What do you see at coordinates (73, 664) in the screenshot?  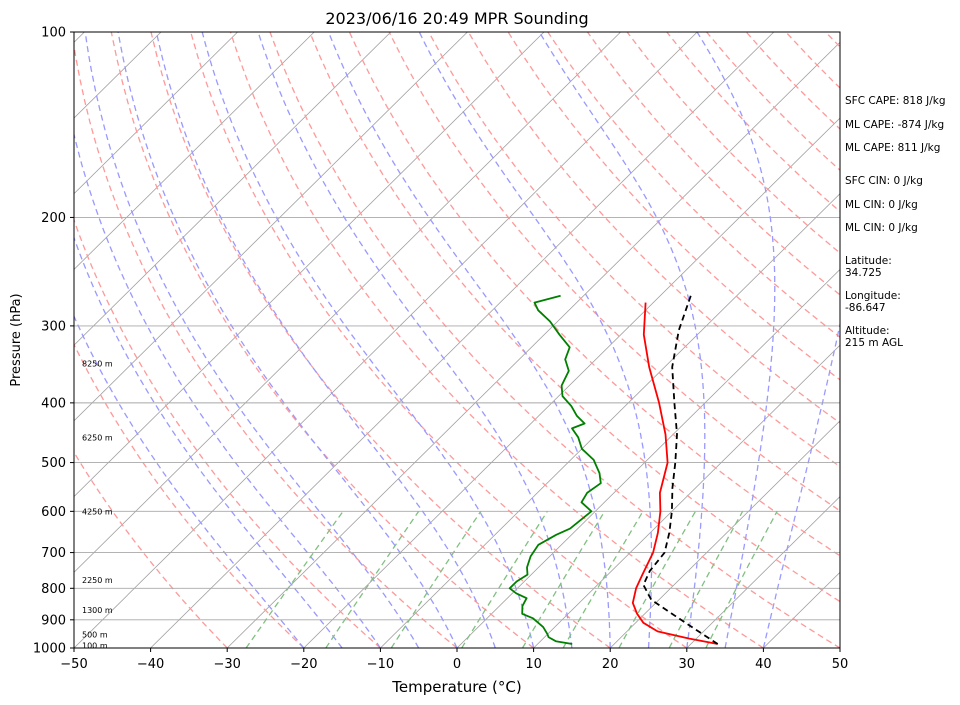 I see `x-tick-label: −50` at bounding box center [73, 664].